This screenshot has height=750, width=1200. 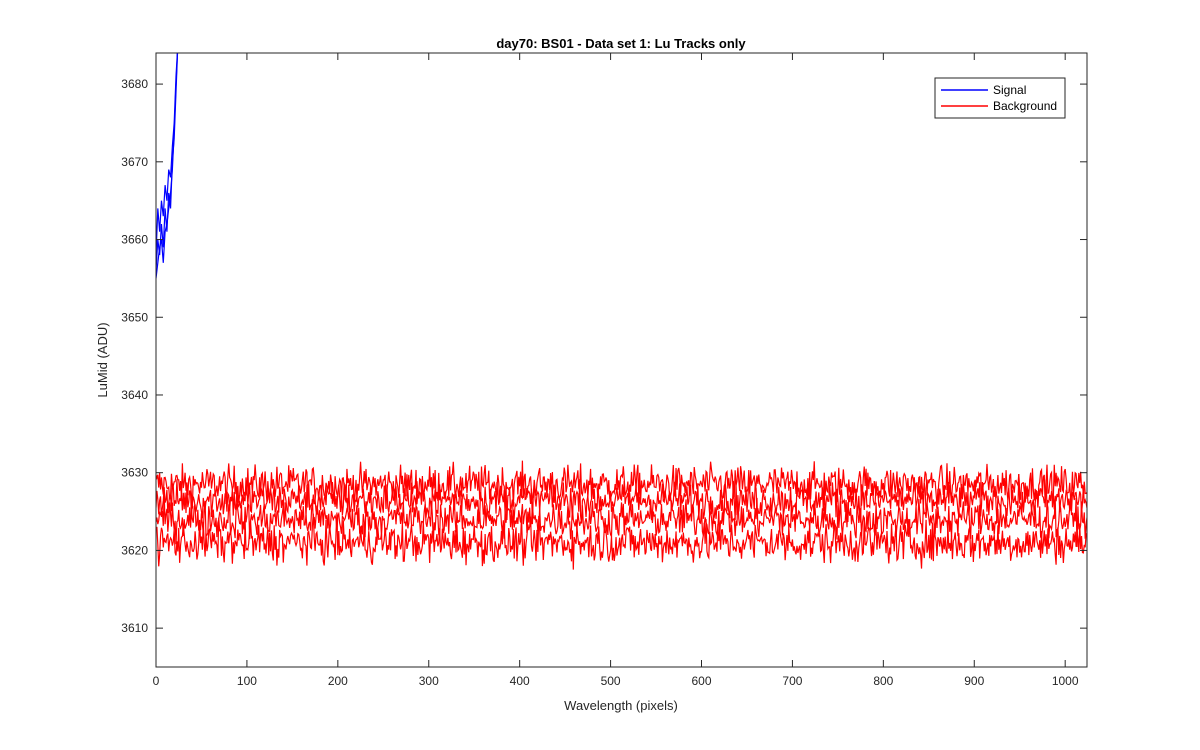 What do you see at coordinates (134, 628) in the screenshot?
I see `y-tick-label: 3610` at bounding box center [134, 628].